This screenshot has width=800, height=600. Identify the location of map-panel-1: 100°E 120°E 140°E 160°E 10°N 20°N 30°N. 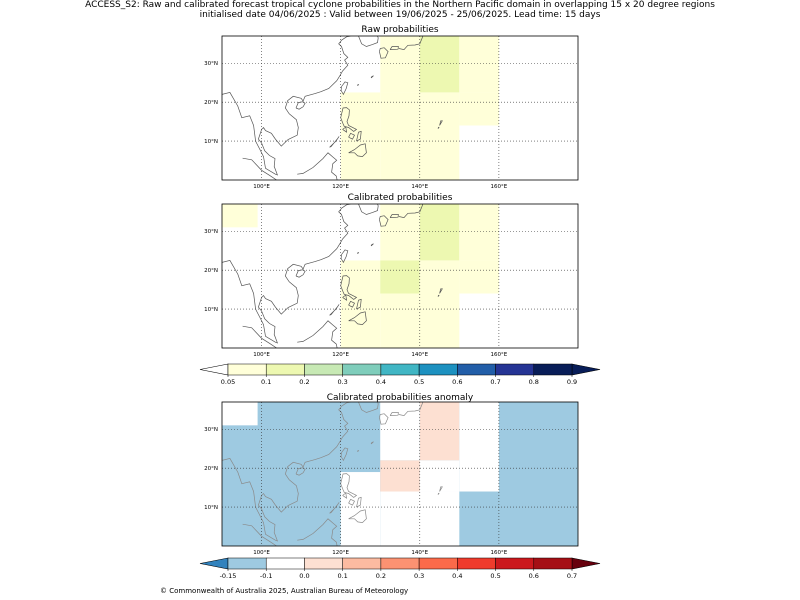
(391, 280).